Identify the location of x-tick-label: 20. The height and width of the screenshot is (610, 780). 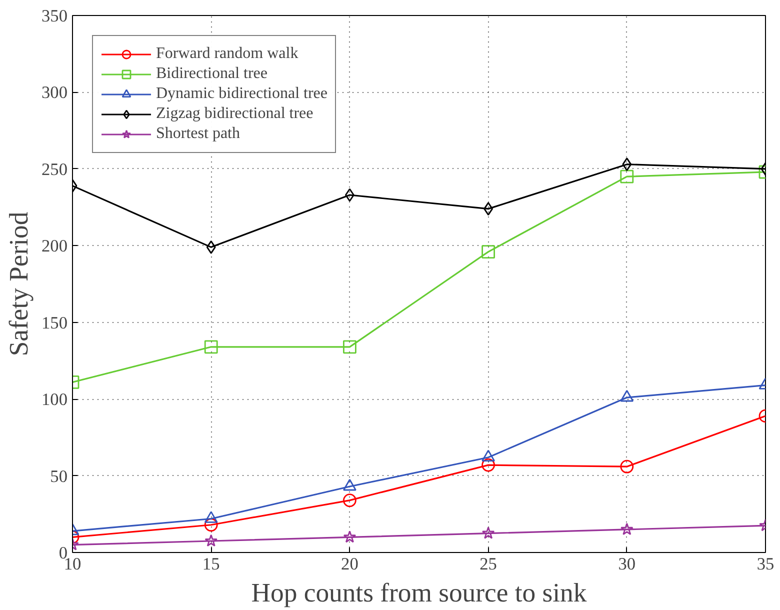
(349, 564).